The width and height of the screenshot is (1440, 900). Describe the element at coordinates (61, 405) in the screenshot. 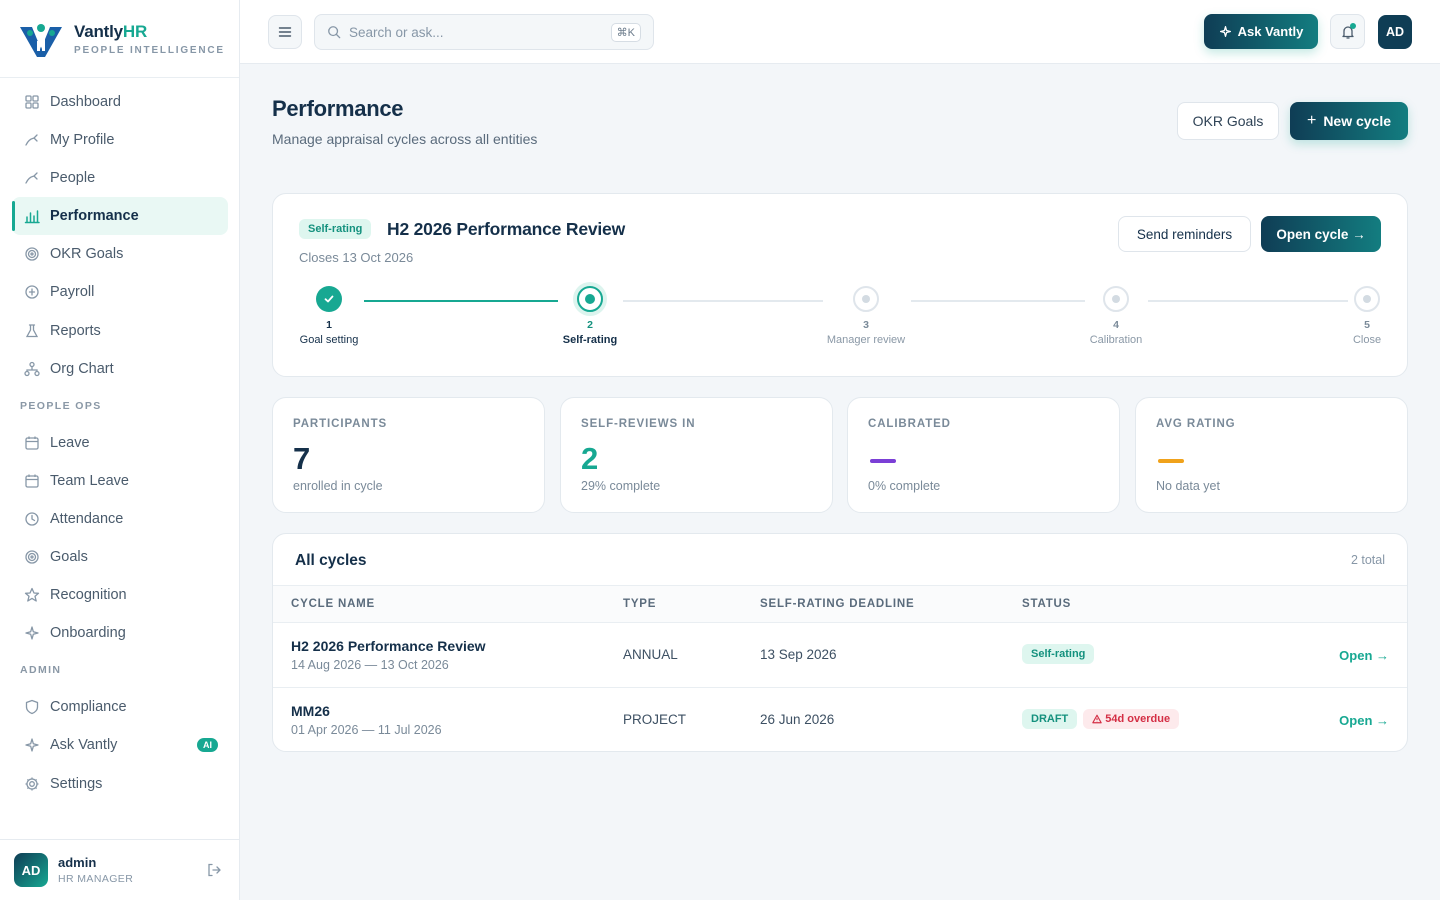

I see `section-people-ops: PEOPLE OPS` at that location.